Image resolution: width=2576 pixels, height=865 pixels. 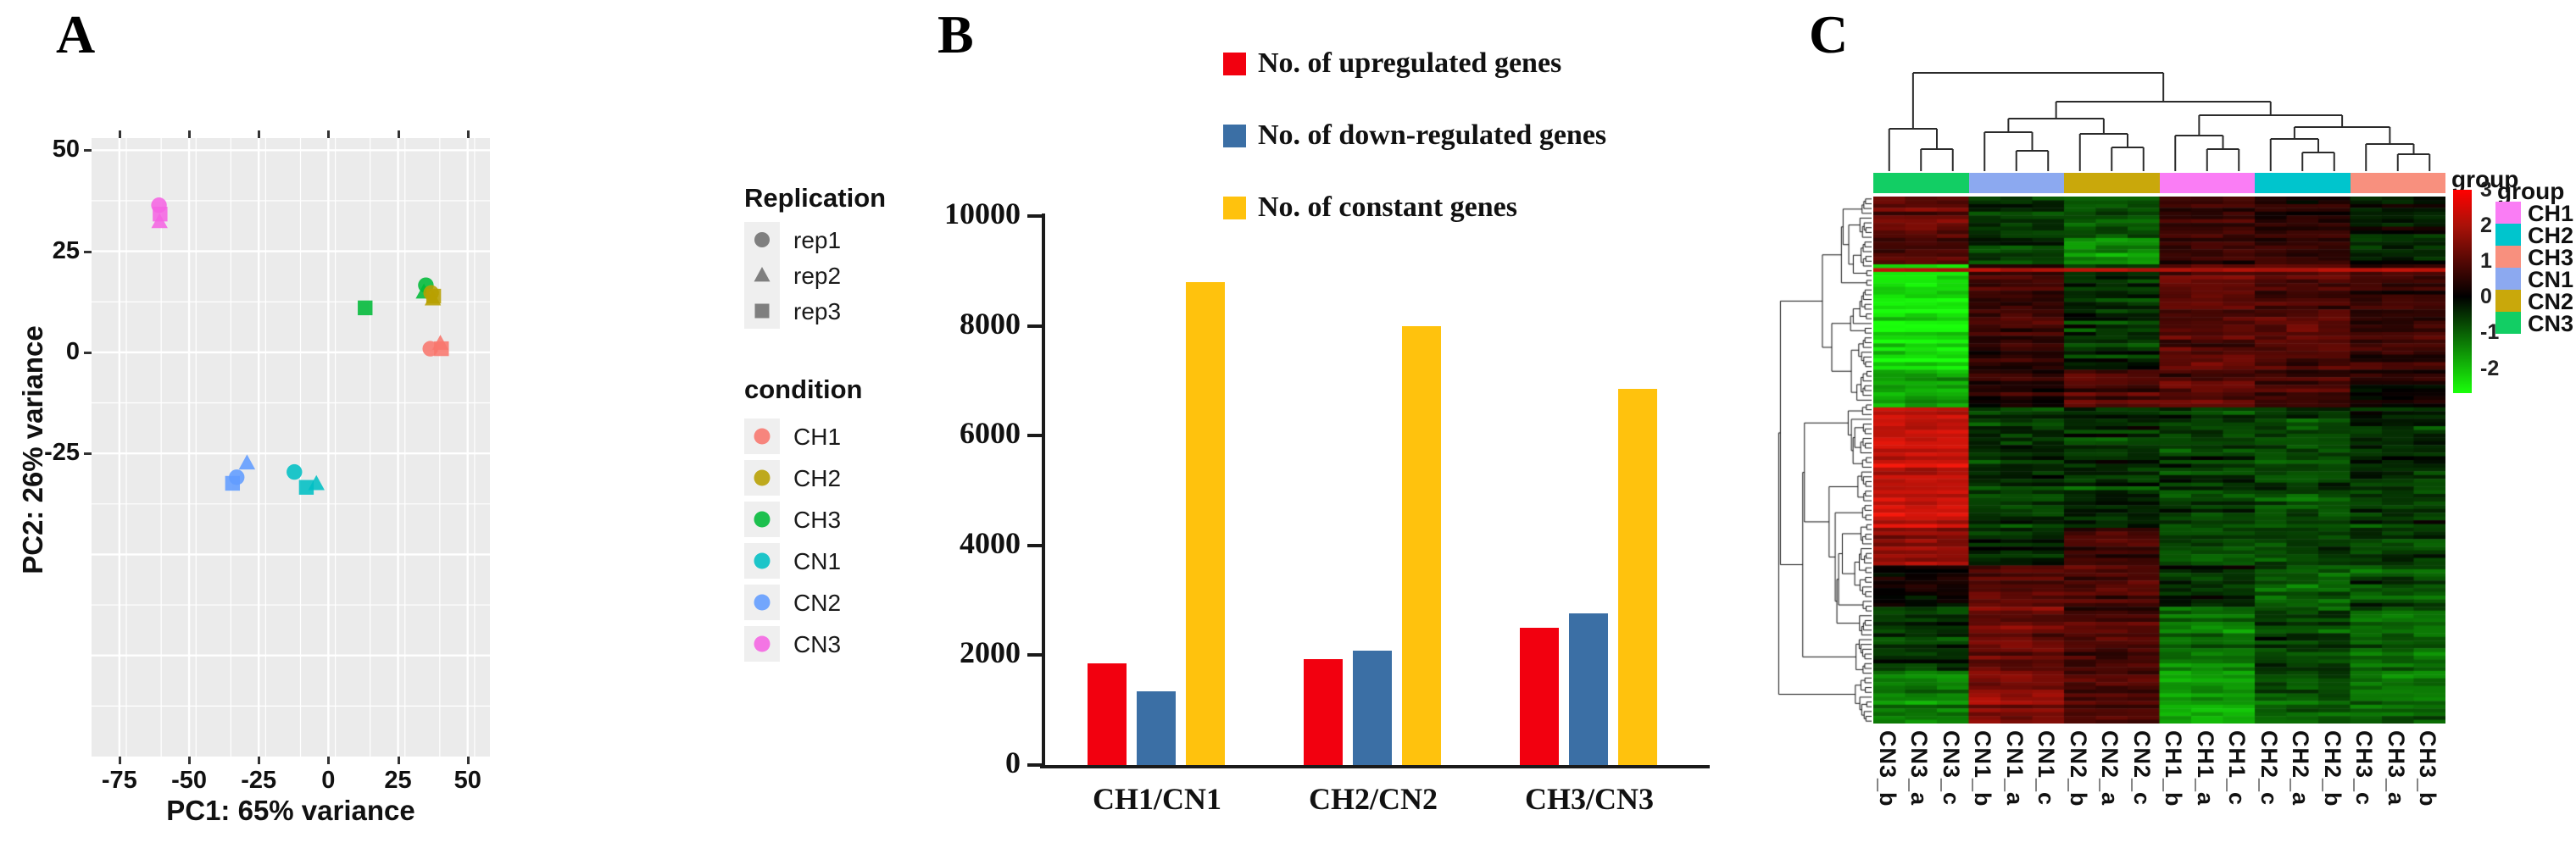 I want to click on heatmap-column-label: CN1_b, so click(x=1983, y=768).